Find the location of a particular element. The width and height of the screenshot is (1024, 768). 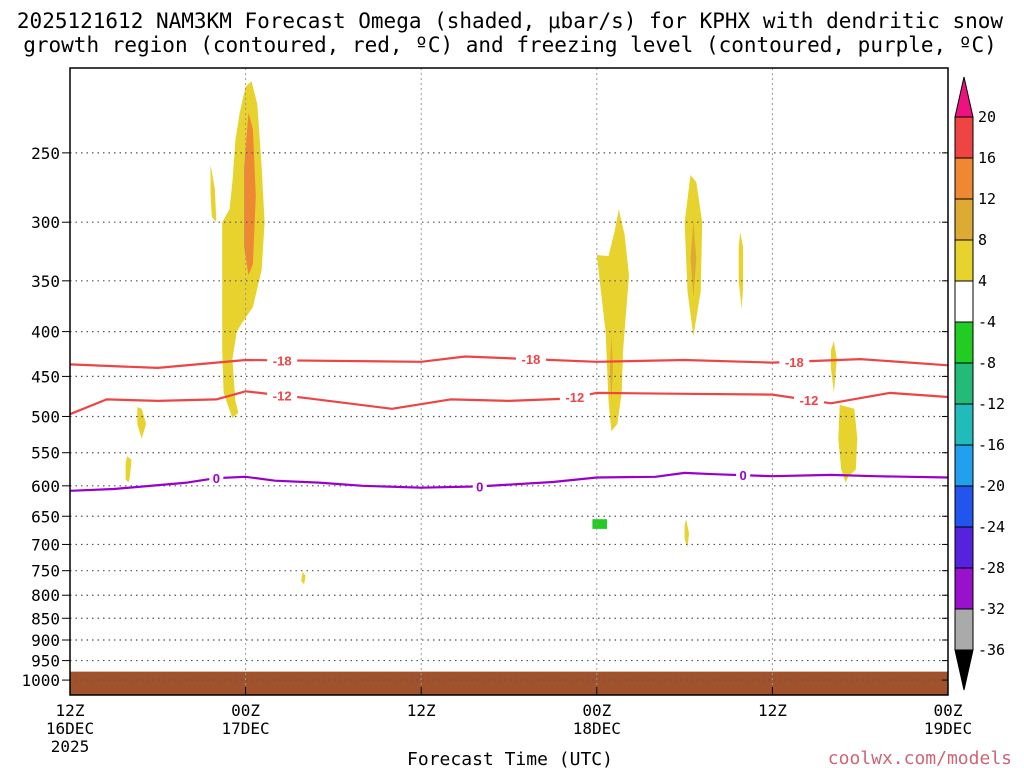

colorbar: 20 16 12 8 4 -4 -8 -12 -16 -20 -24 -28 -32 -36 is located at coordinates (979, 383).